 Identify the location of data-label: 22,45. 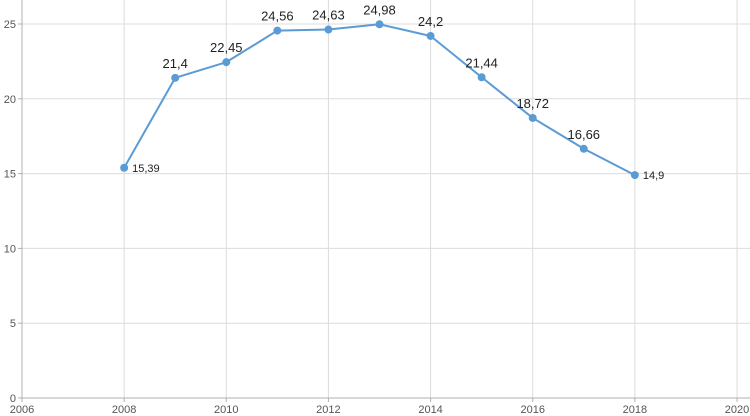
(226, 47).